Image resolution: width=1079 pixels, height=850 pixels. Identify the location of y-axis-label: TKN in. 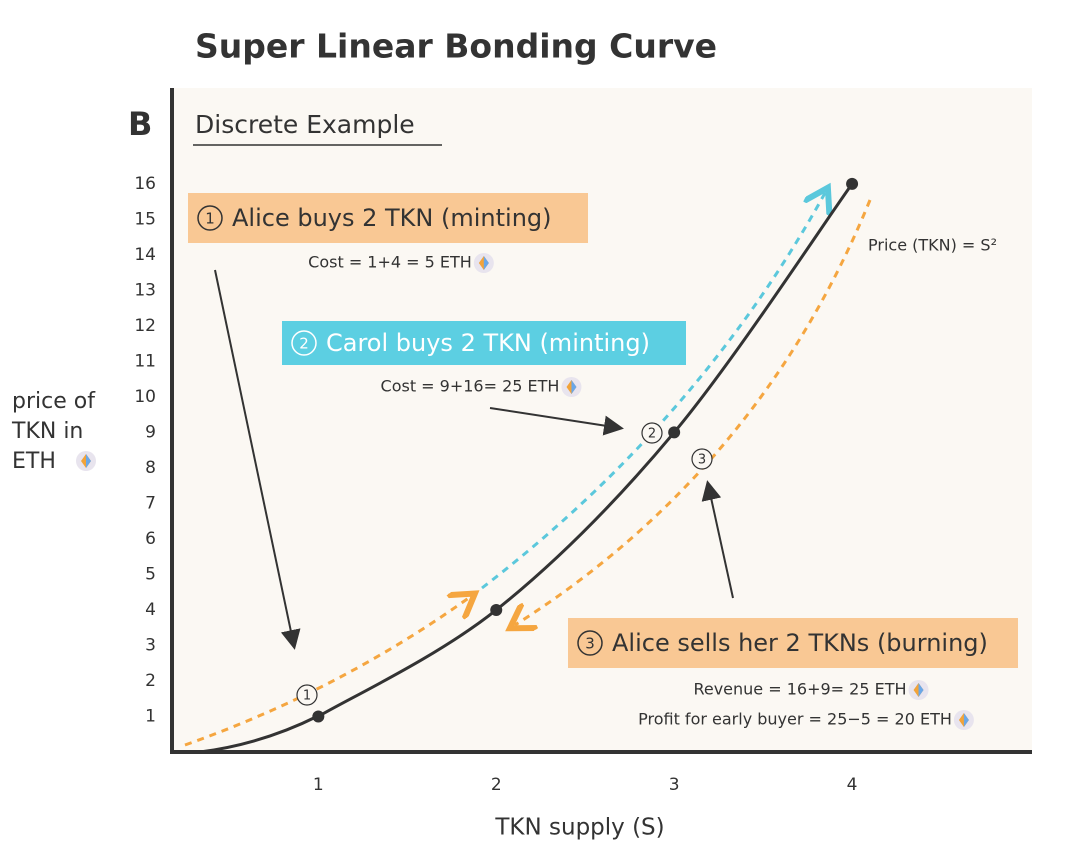
(47, 431).